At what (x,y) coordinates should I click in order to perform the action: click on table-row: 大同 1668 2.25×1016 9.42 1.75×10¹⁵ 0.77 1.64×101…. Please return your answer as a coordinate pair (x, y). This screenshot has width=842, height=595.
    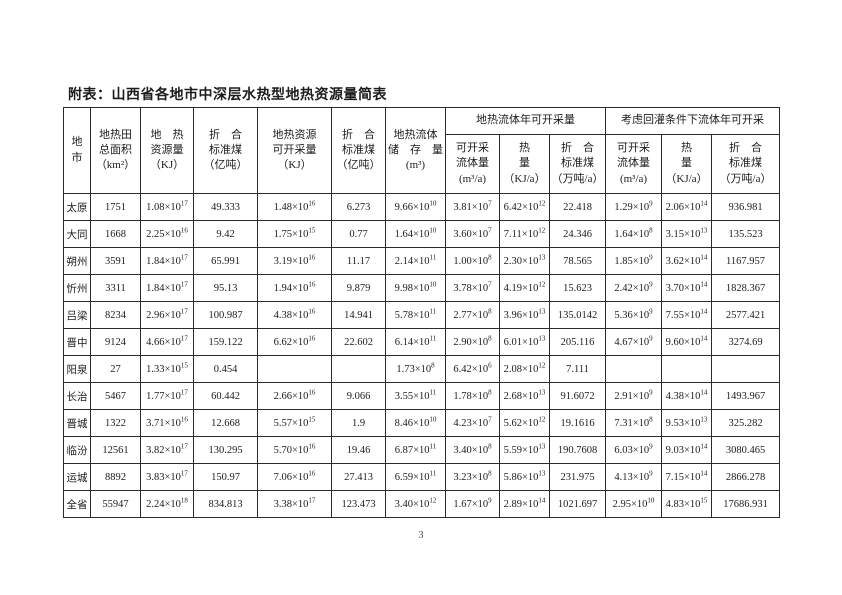
    Looking at the image, I should click on (422, 234).